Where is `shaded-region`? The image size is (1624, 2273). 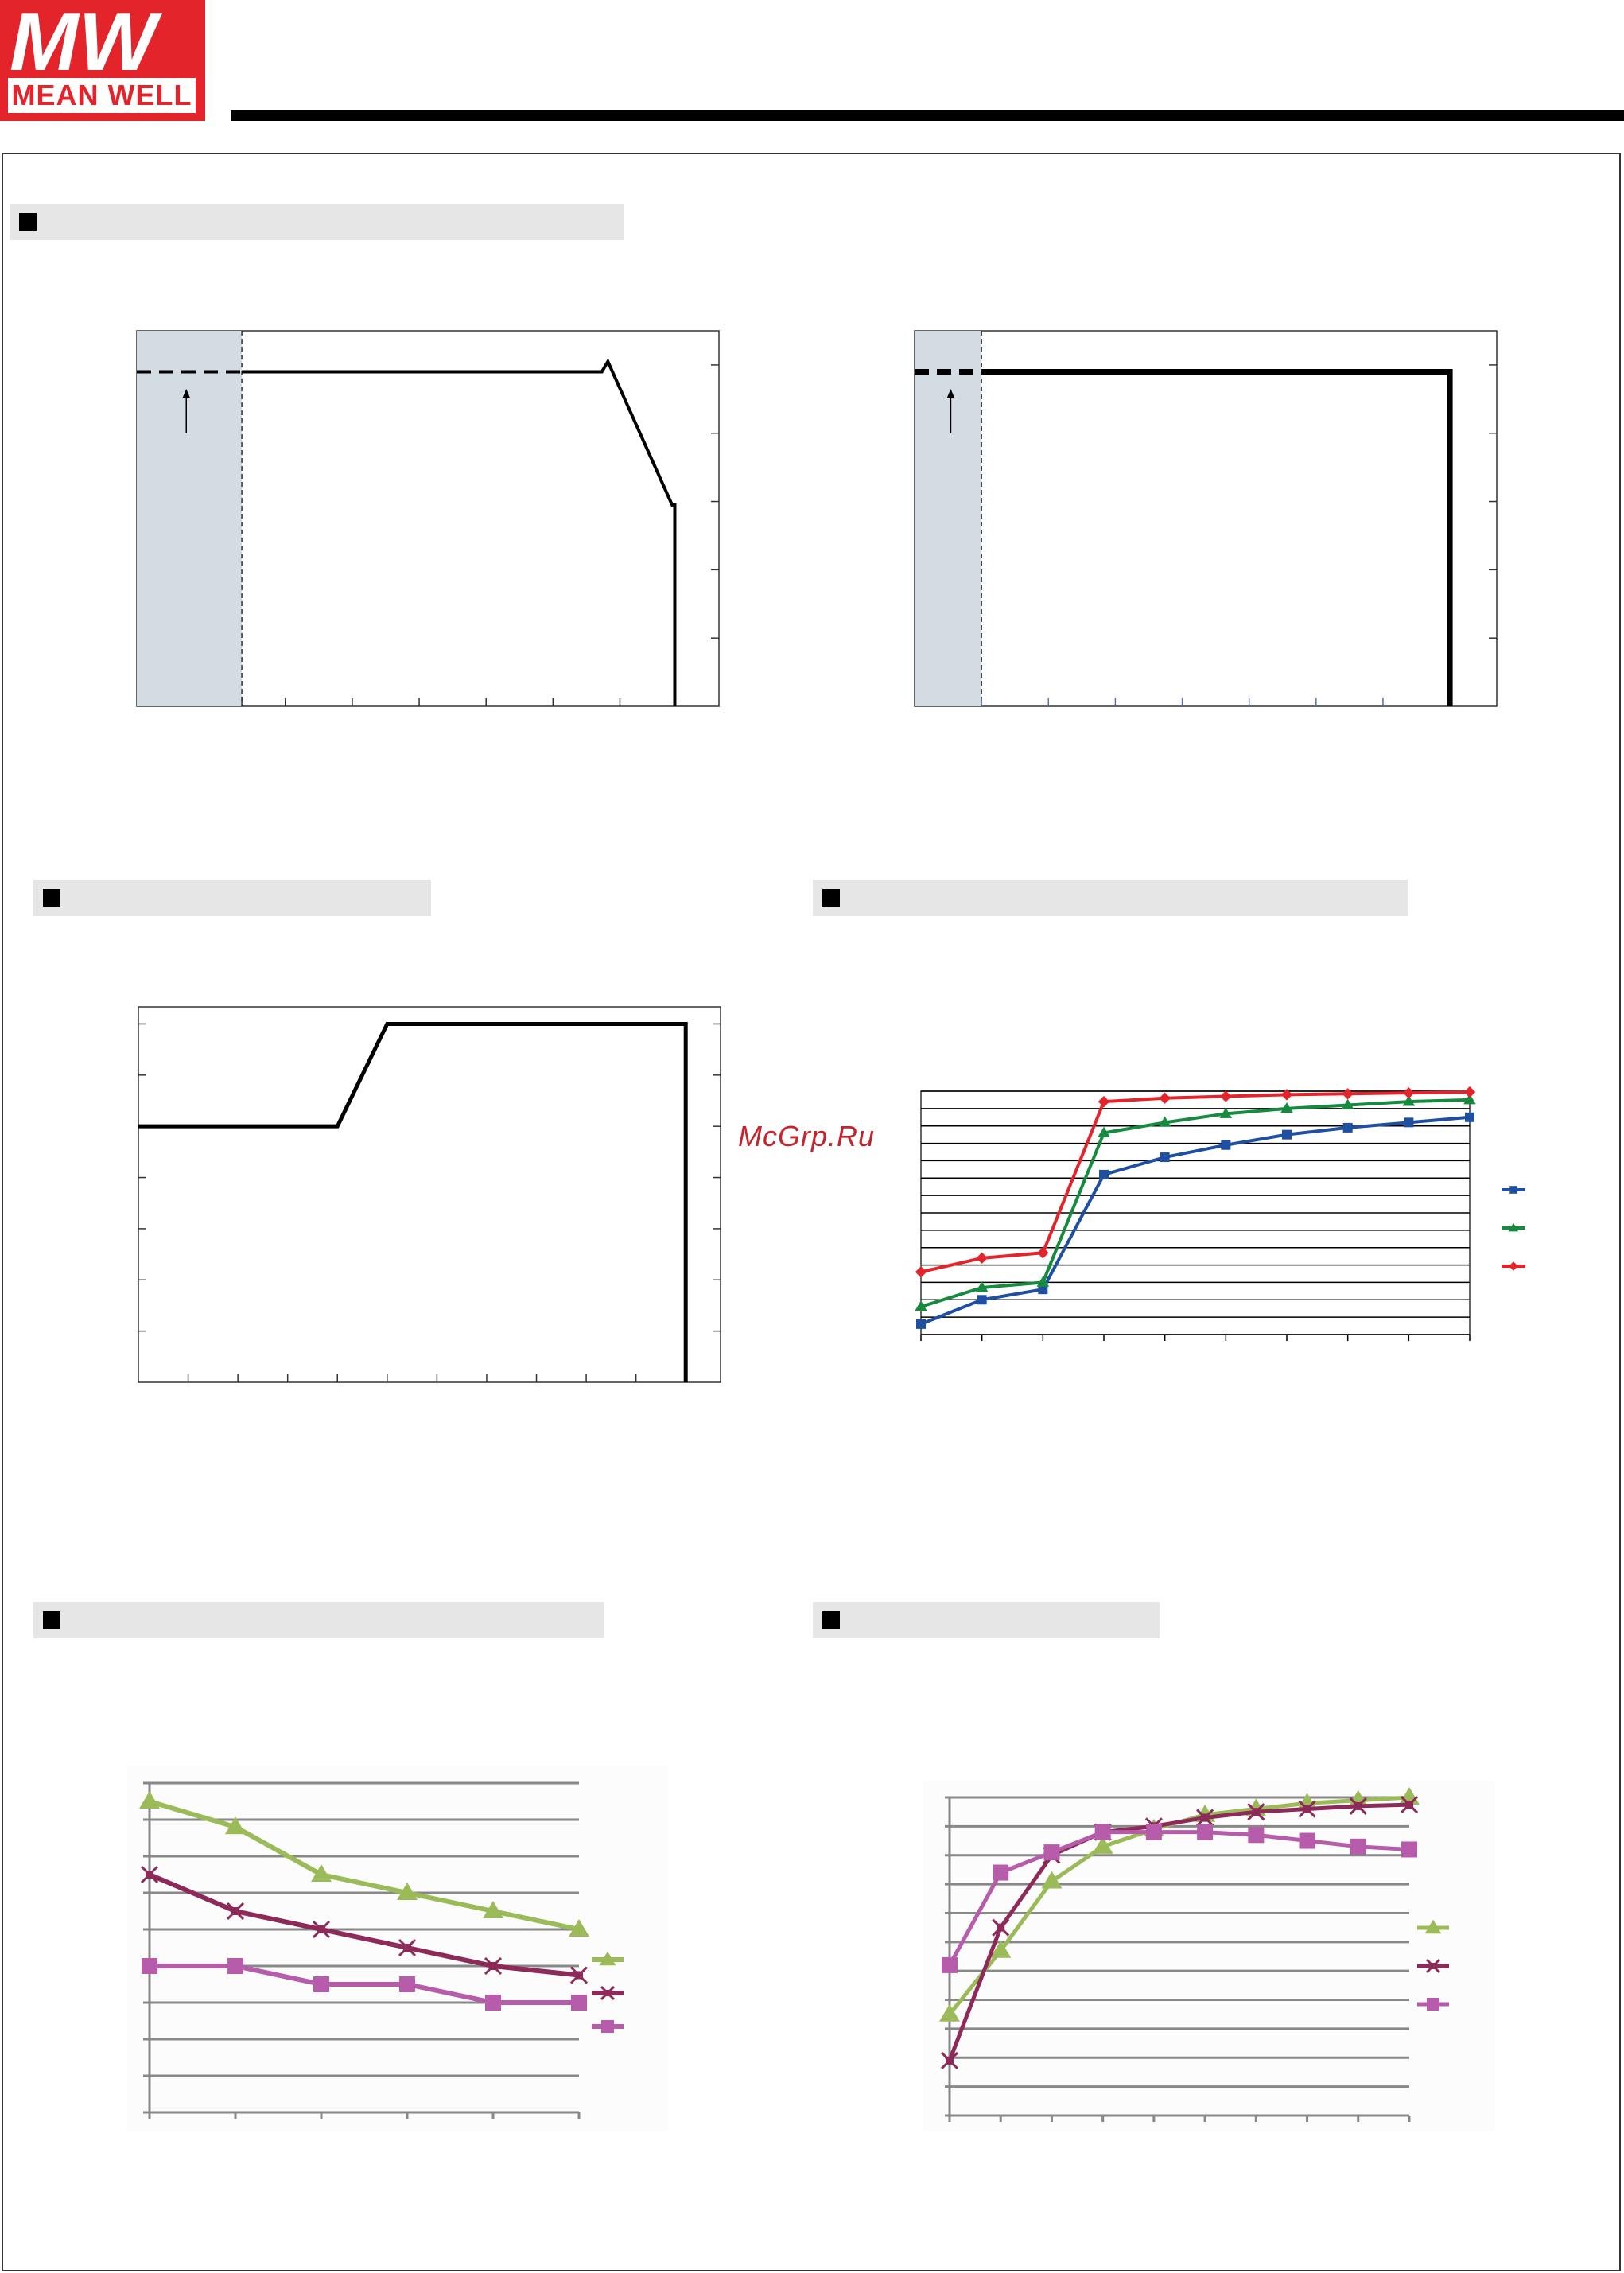
shaded-region is located at coordinates (948, 518).